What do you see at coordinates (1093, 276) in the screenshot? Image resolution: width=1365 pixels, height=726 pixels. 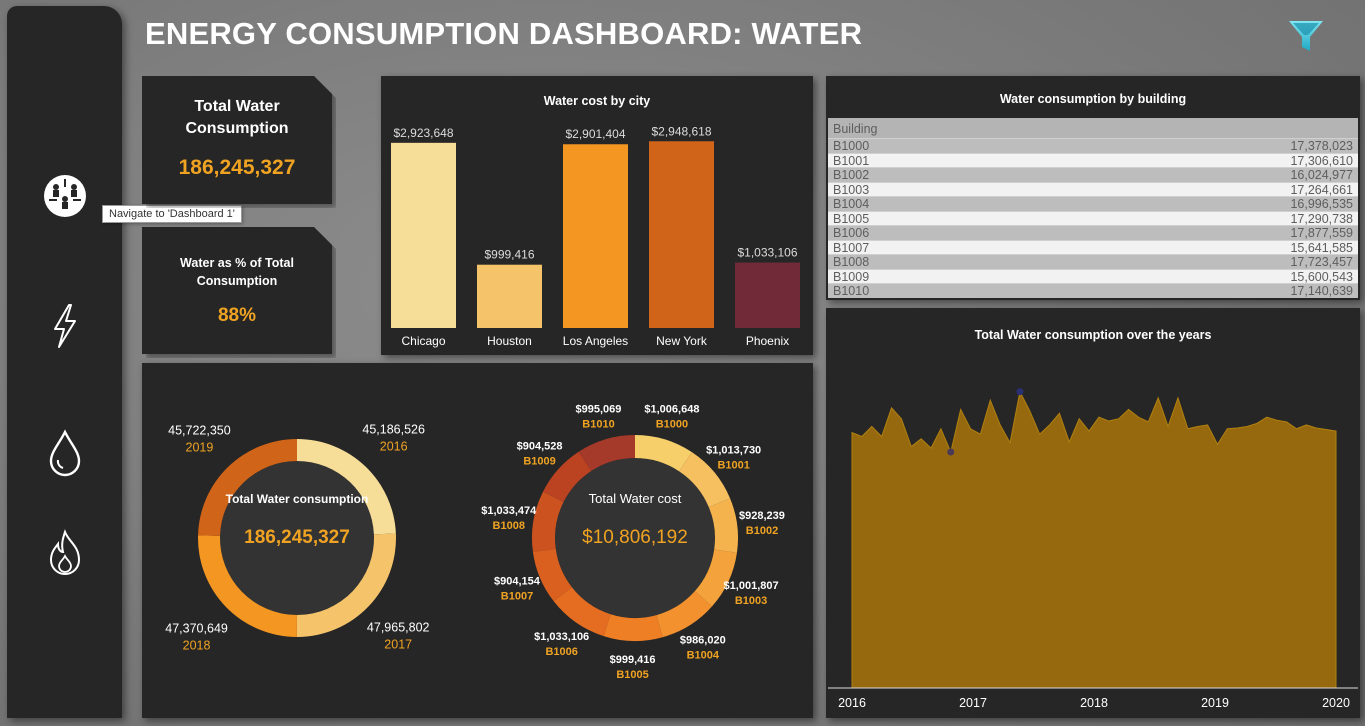 I see `table-row: B1009 15,600,543` at bounding box center [1093, 276].